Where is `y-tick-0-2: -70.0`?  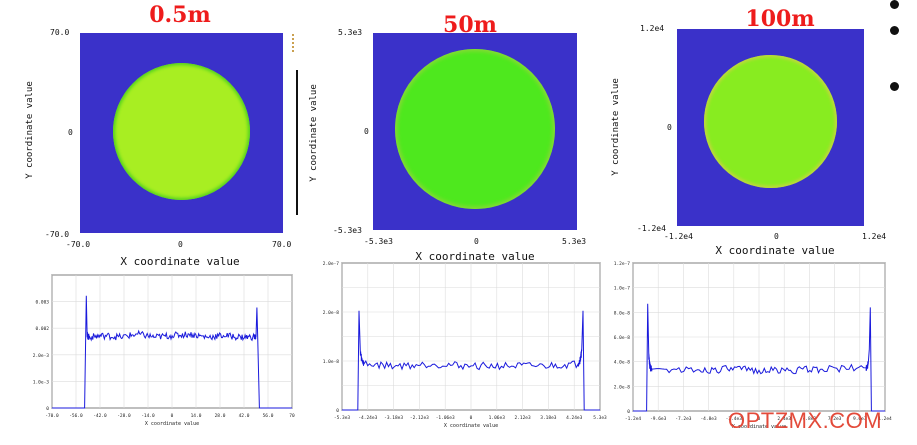
y-tick-0-2: -70.0 is located at coordinates (57, 234).